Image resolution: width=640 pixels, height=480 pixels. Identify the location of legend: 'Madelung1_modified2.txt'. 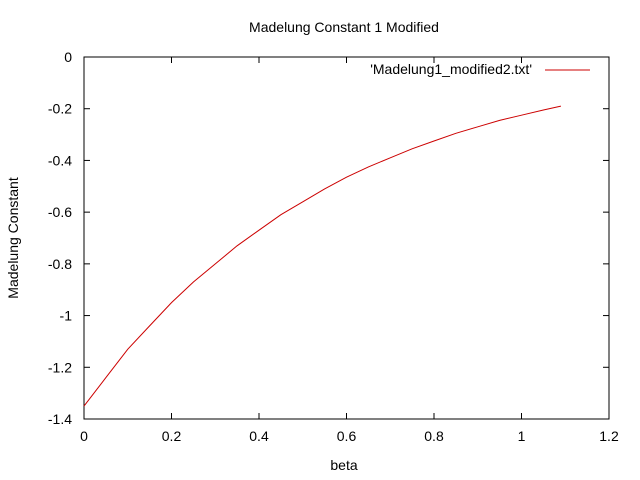
(480, 69).